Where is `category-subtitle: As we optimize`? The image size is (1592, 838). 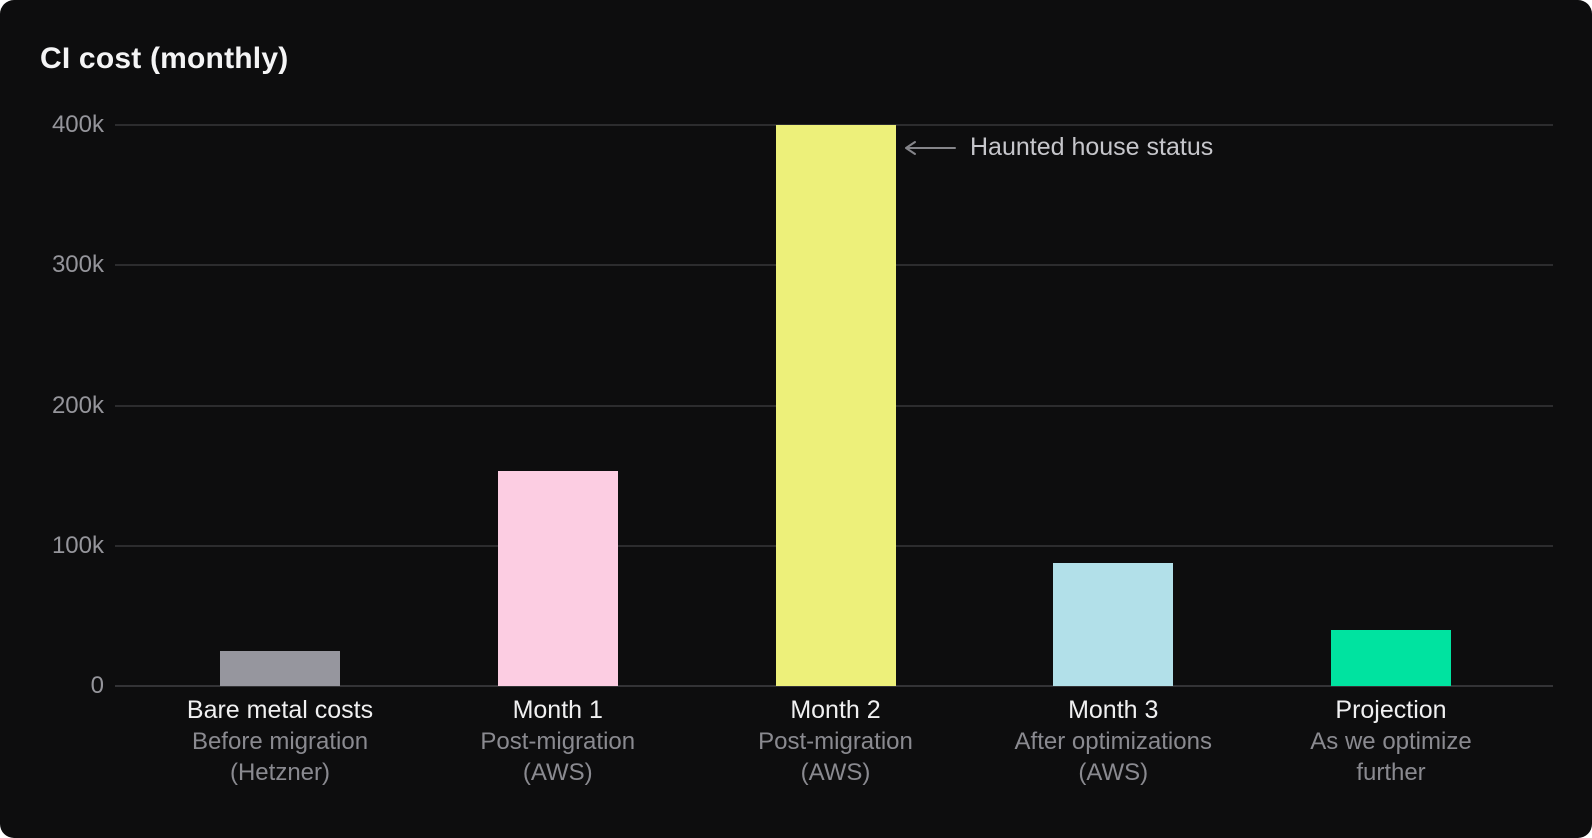
category-subtitle: As we optimize is located at coordinates (1391, 741).